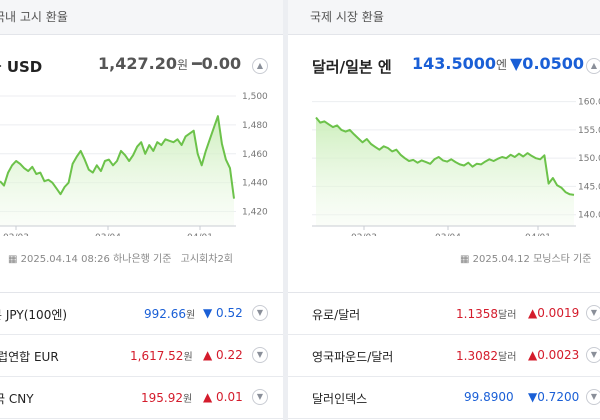 Image resolution: width=600 pixels, height=420 pixels. What do you see at coordinates (21, 67) in the screenshot?
I see `currency-name: 미국 USD` at bounding box center [21, 67].